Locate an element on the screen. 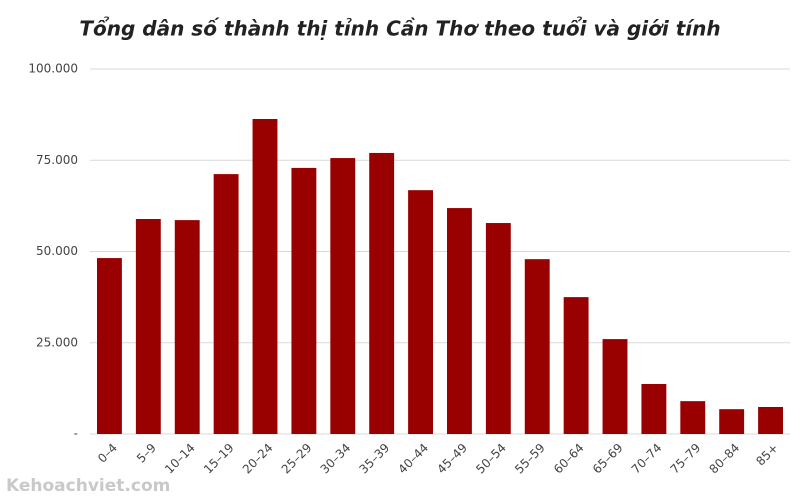 The width and height of the screenshot is (800, 500). y-tick-label: - is located at coordinates (76, 434).